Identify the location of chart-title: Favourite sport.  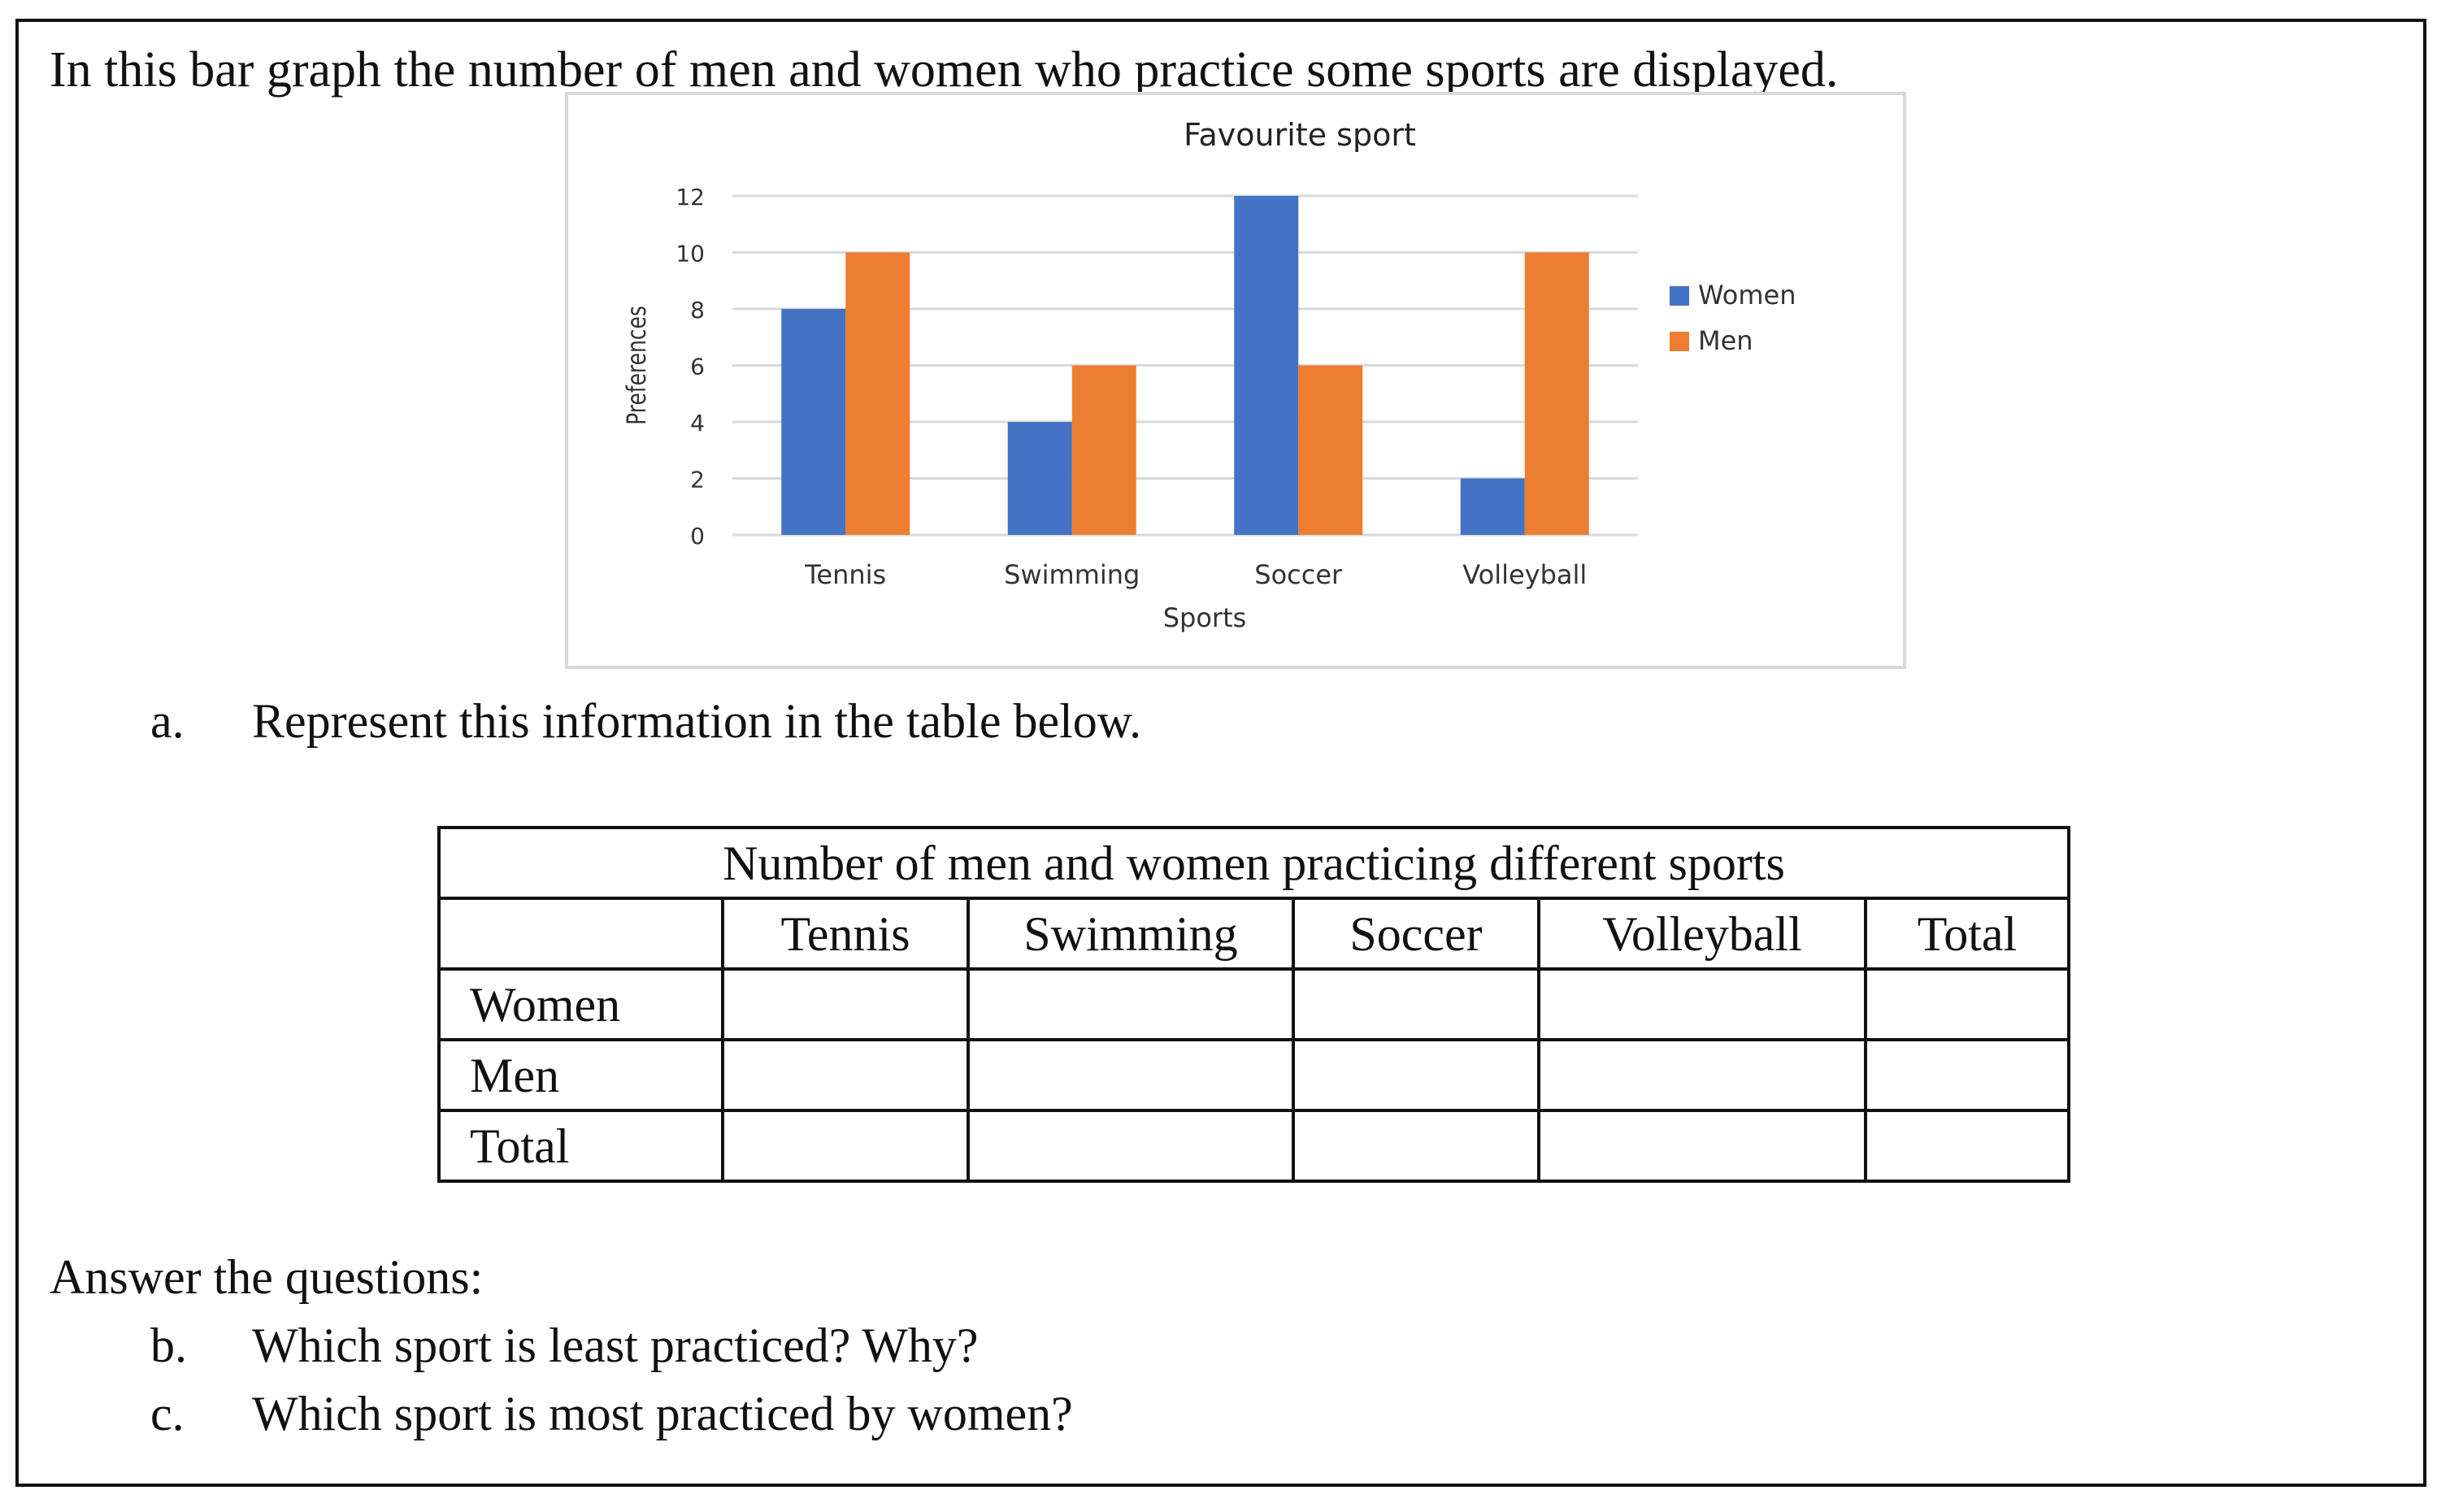
(1300, 135).